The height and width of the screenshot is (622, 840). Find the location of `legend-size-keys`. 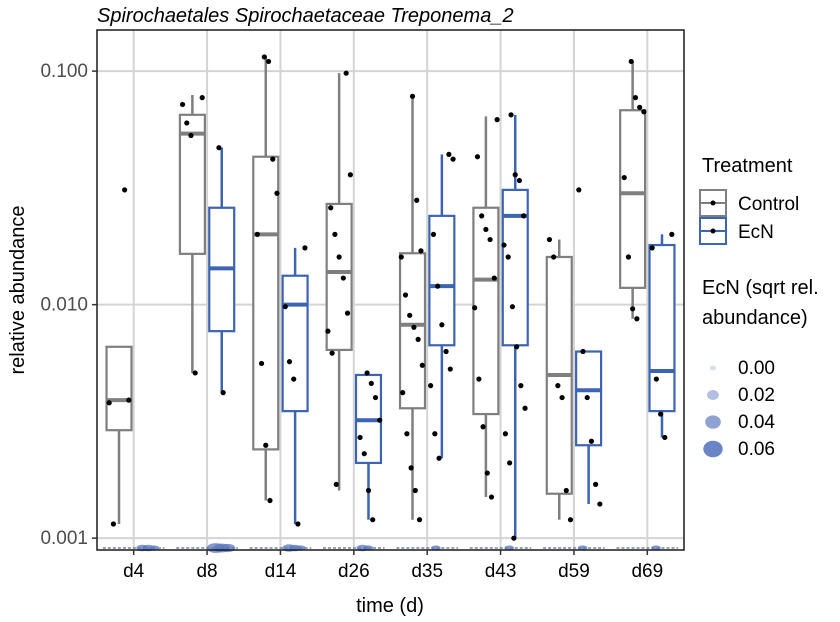

legend-size-keys is located at coordinates (713, 411).